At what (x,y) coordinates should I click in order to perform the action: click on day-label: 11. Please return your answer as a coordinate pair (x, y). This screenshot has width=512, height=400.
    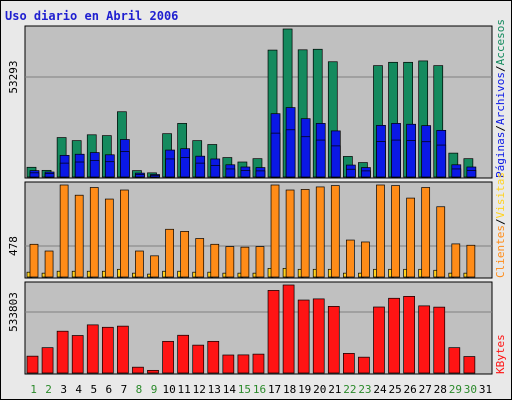
    Looking at the image, I should click on (184, 389).